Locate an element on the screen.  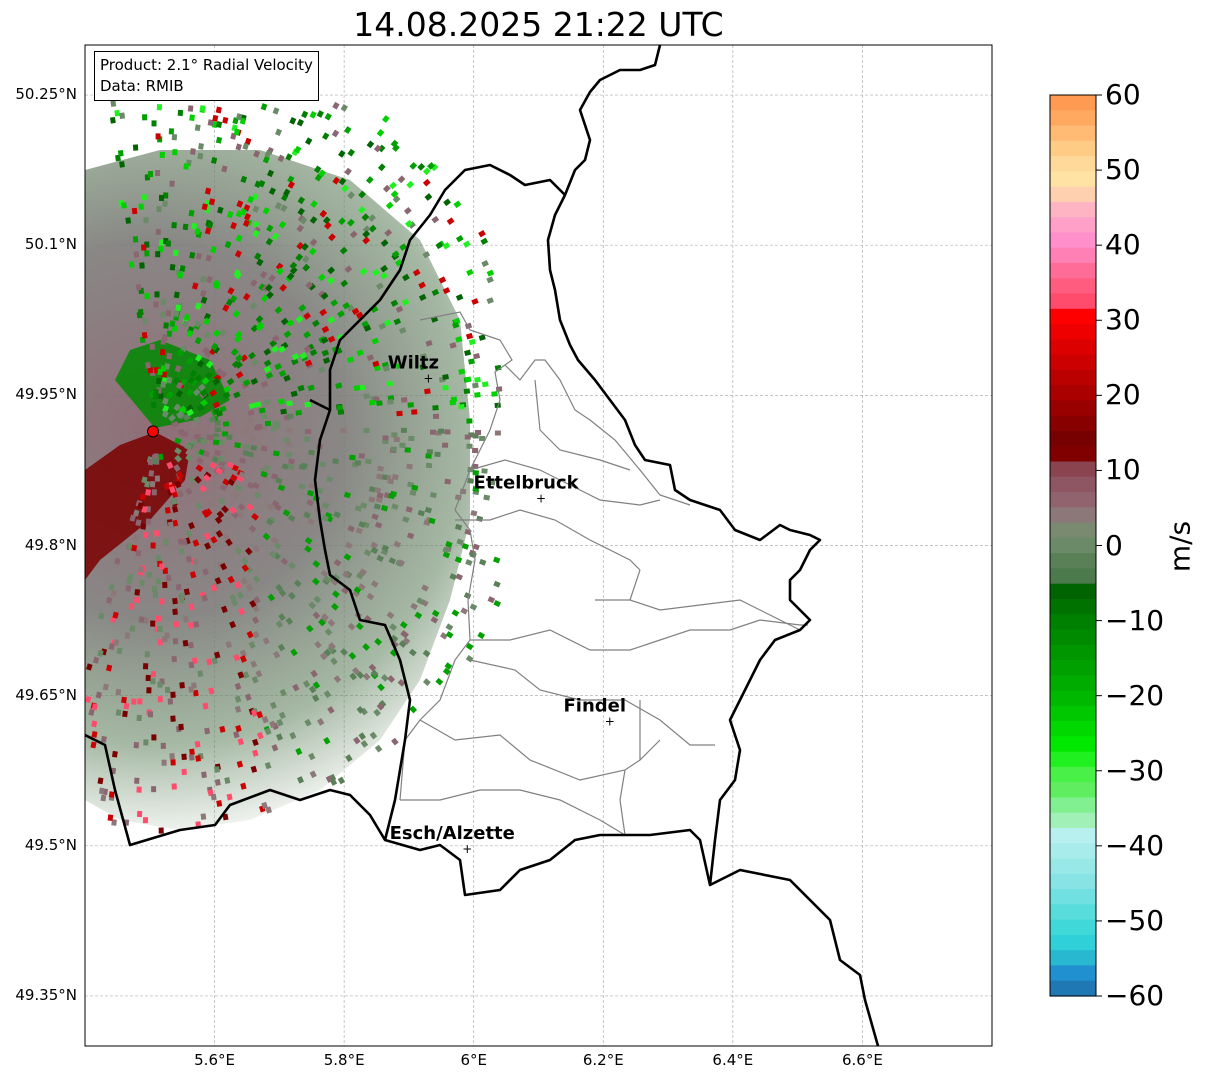
lat-tick-label: 50.25°N is located at coordinates (46, 94).